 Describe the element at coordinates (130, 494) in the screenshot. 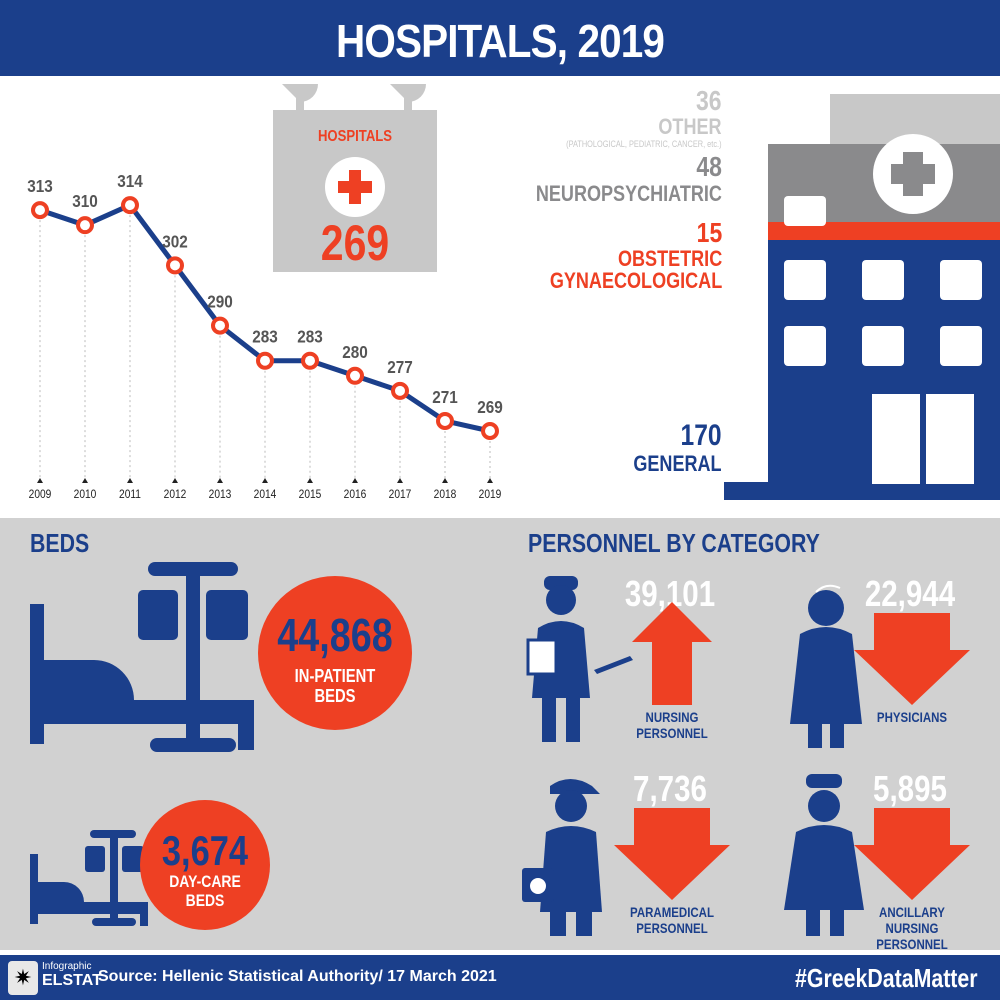

I see `x-tick-label: 2011` at that location.